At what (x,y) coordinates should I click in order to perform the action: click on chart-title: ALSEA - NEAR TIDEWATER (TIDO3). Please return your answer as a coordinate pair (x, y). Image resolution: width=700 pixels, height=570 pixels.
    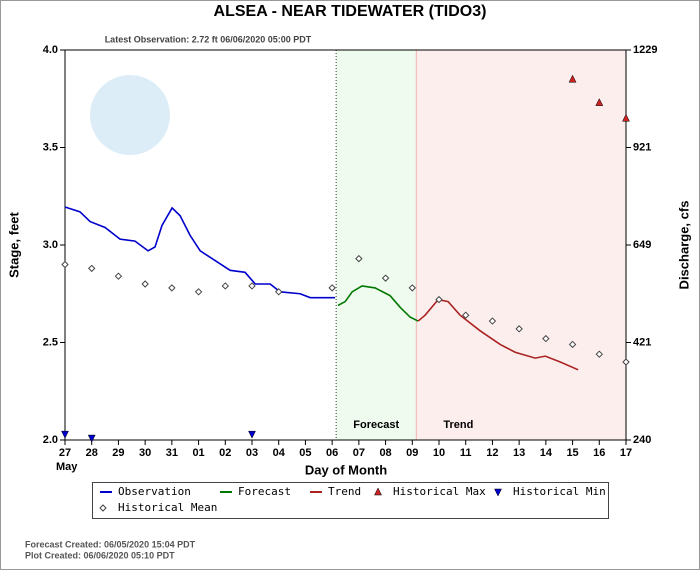
    Looking at the image, I should click on (350, 11).